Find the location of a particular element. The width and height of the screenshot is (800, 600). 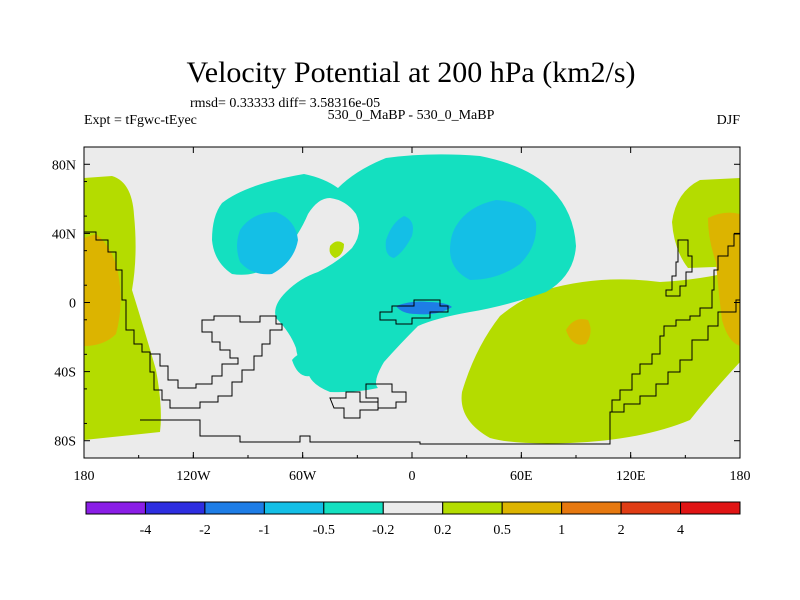

x-tick-label: 60E is located at coordinates (521, 476).